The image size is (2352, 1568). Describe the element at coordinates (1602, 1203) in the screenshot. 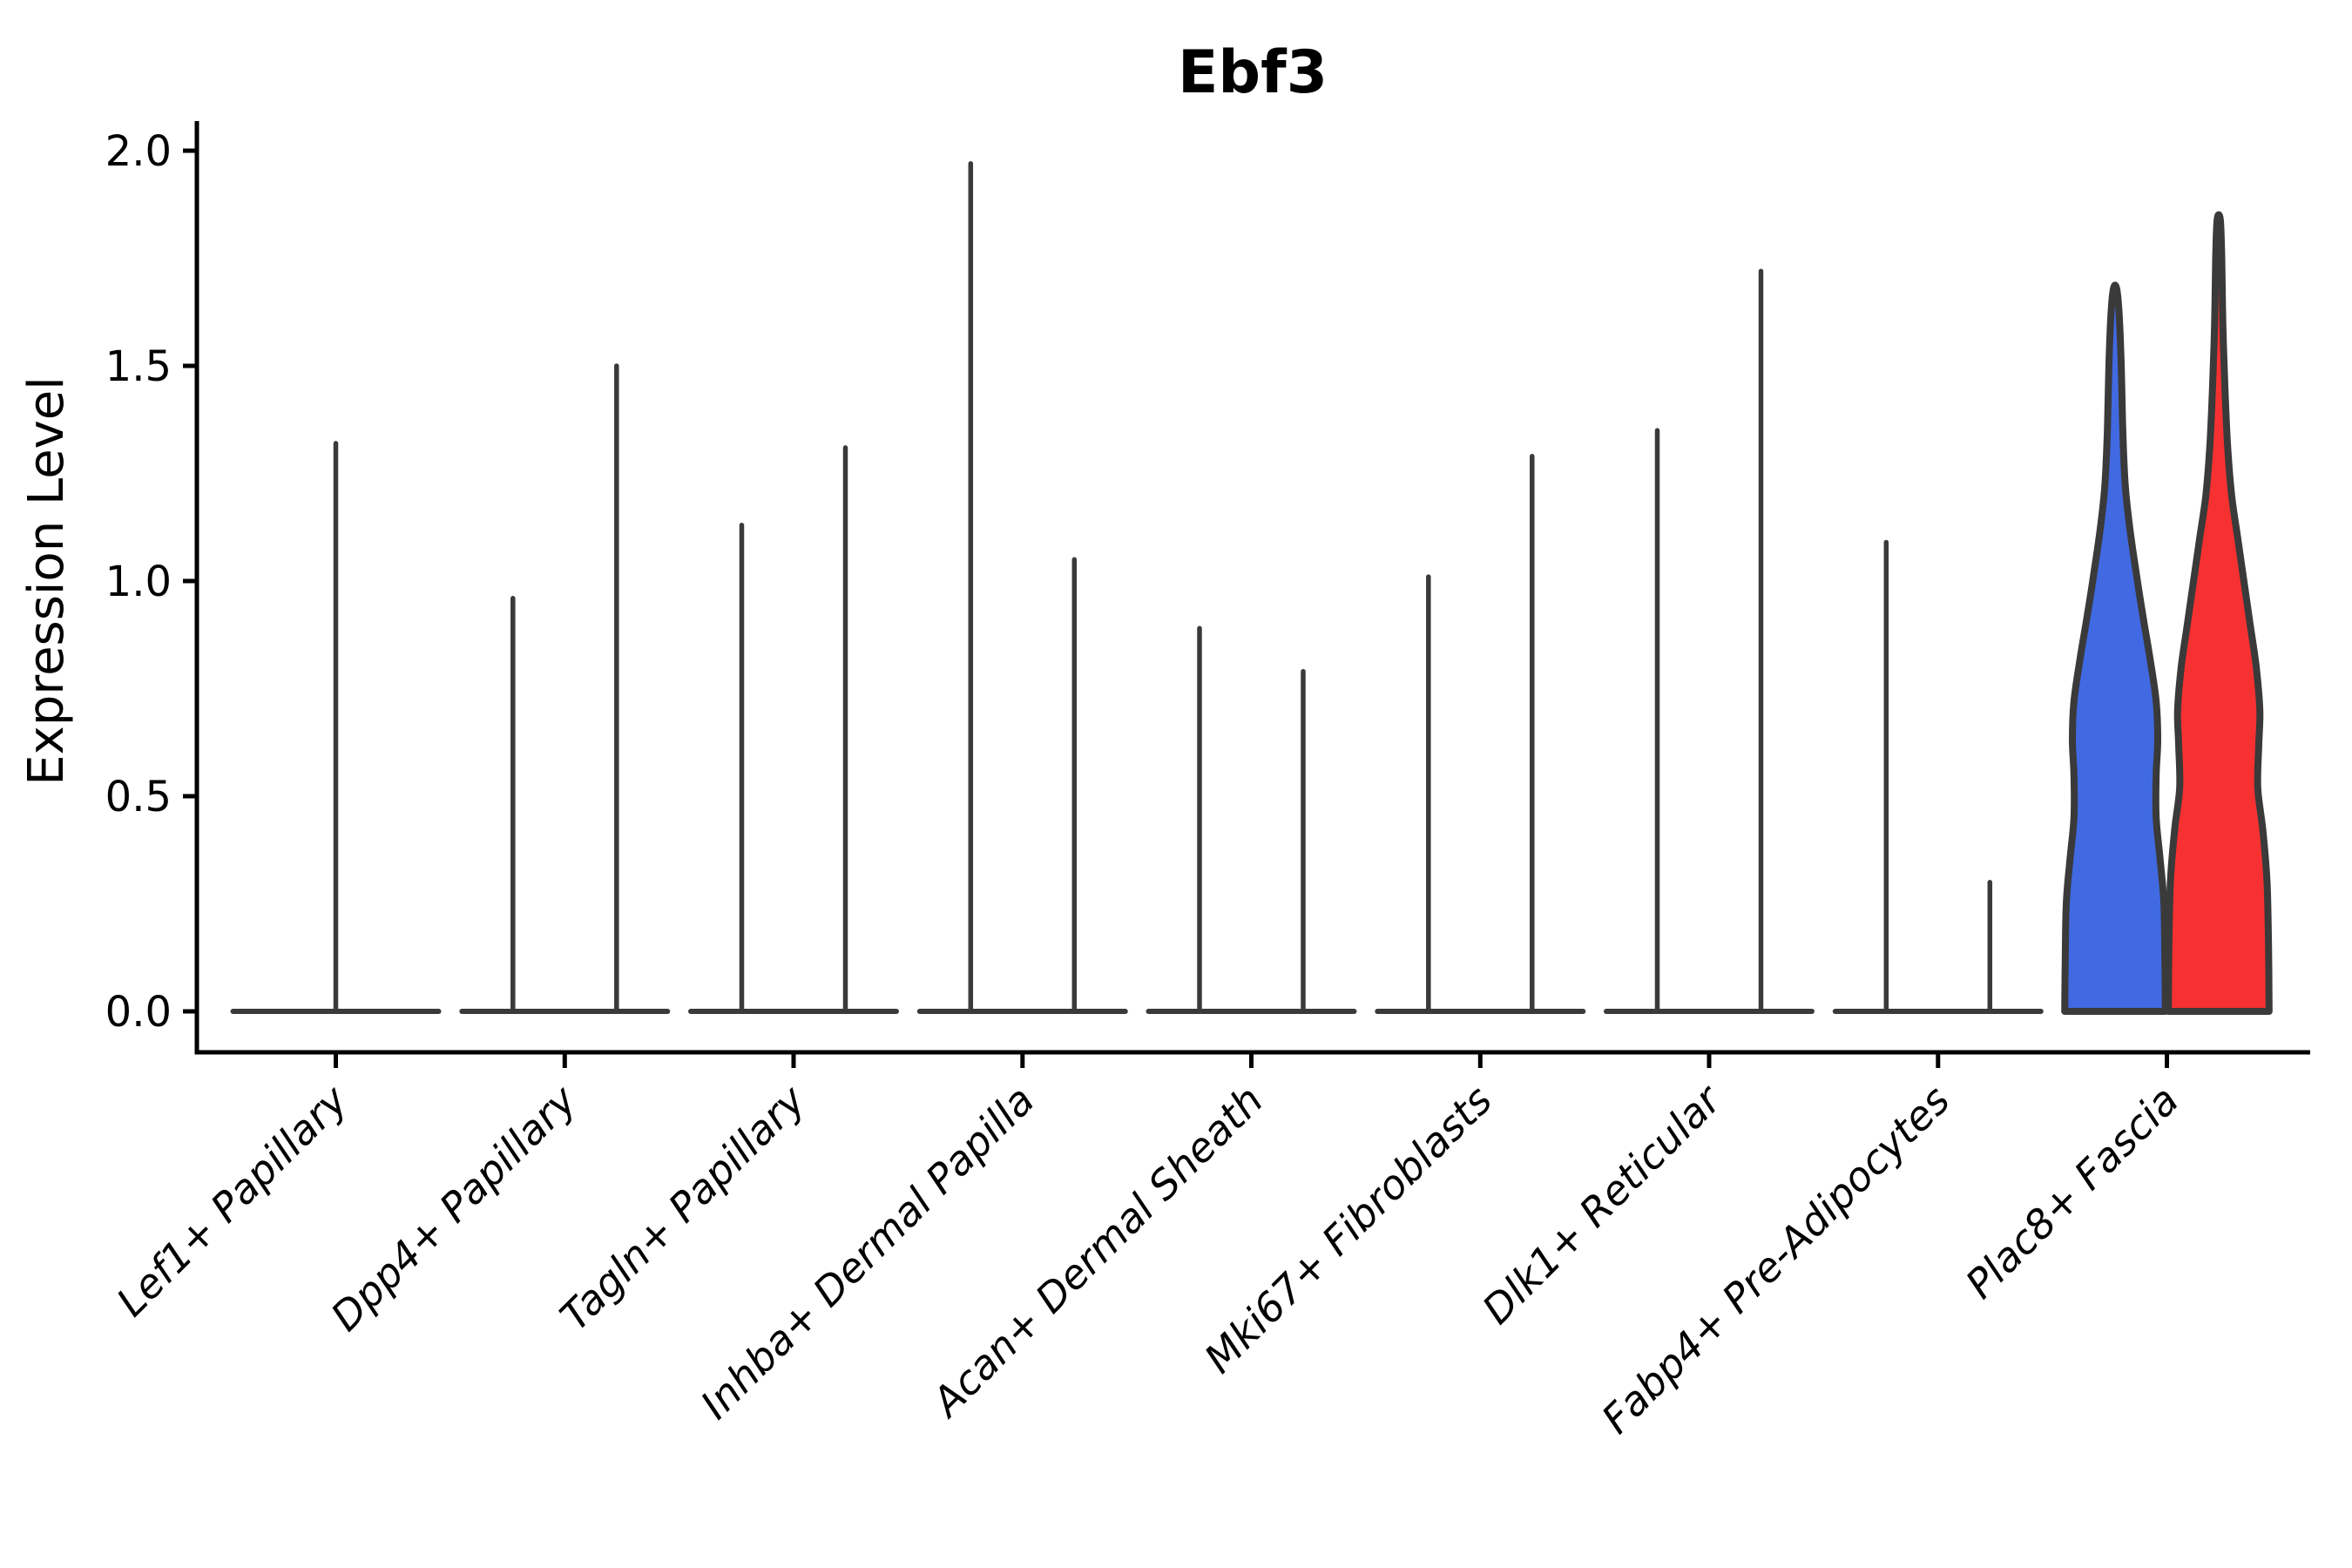

I see `x-tick-label: Dlk1+ Reticular` at that location.